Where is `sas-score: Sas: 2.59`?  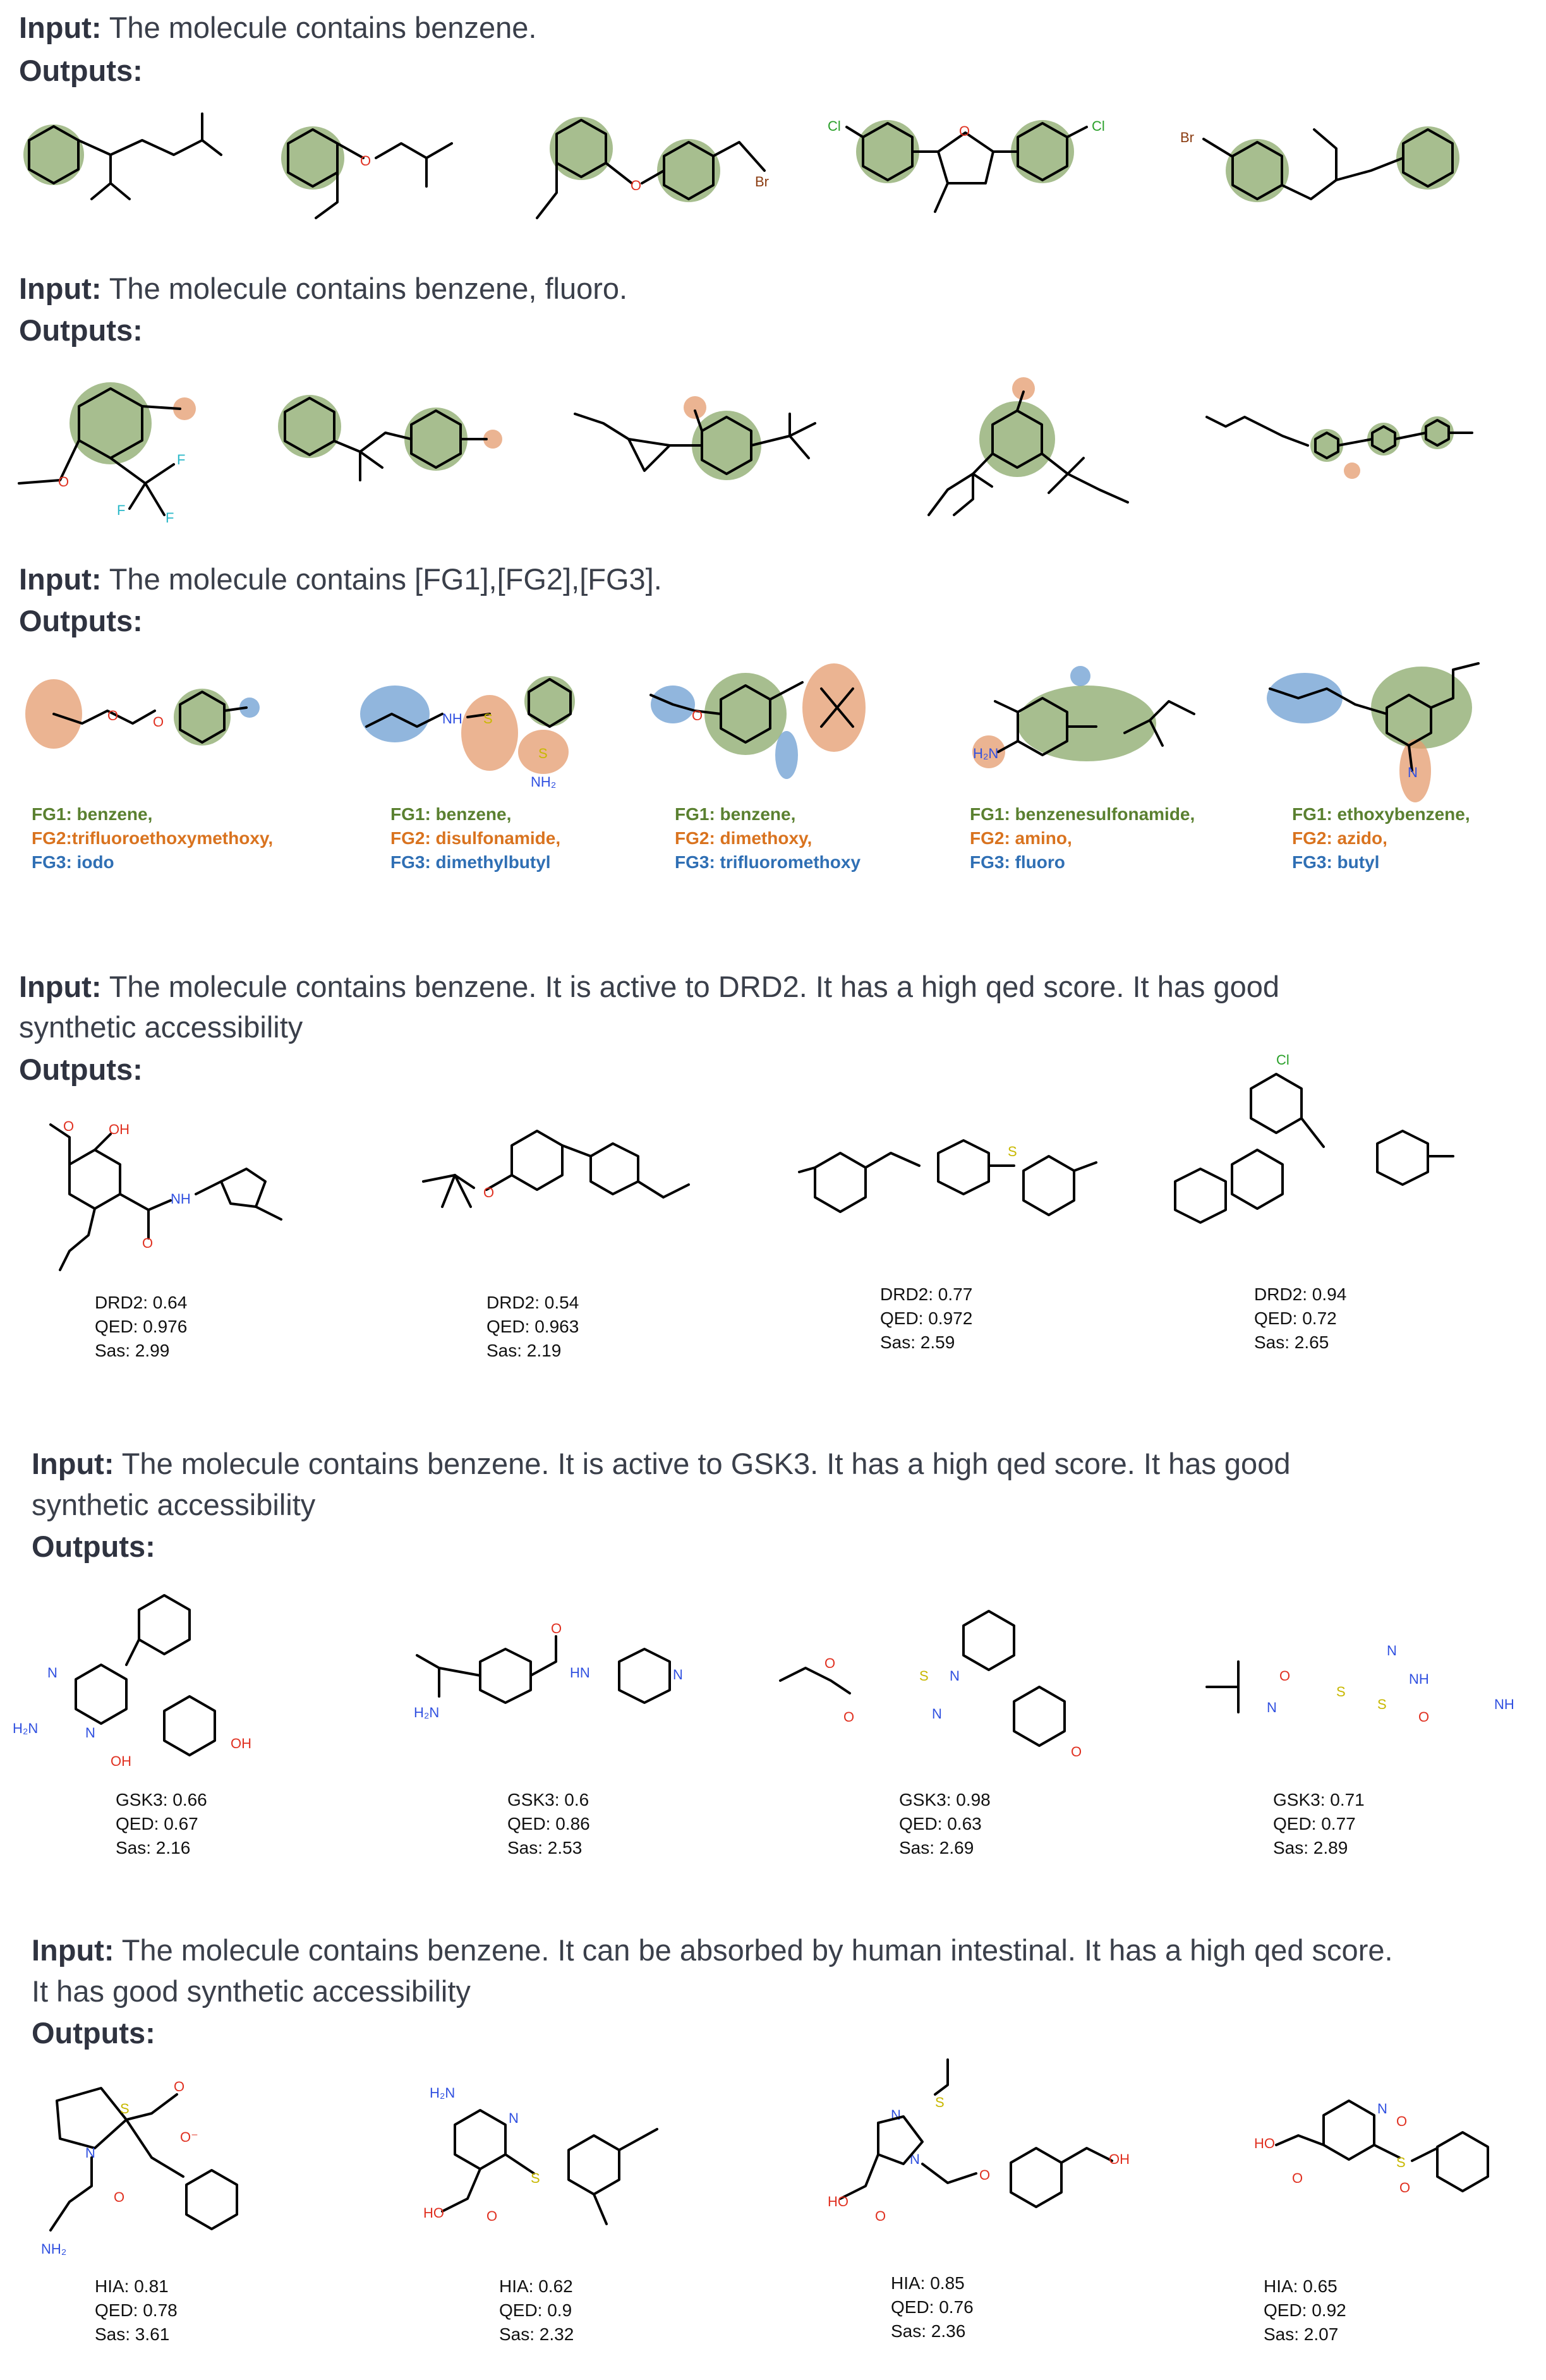
sas-score: Sas: 2.59 is located at coordinates (918, 1342).